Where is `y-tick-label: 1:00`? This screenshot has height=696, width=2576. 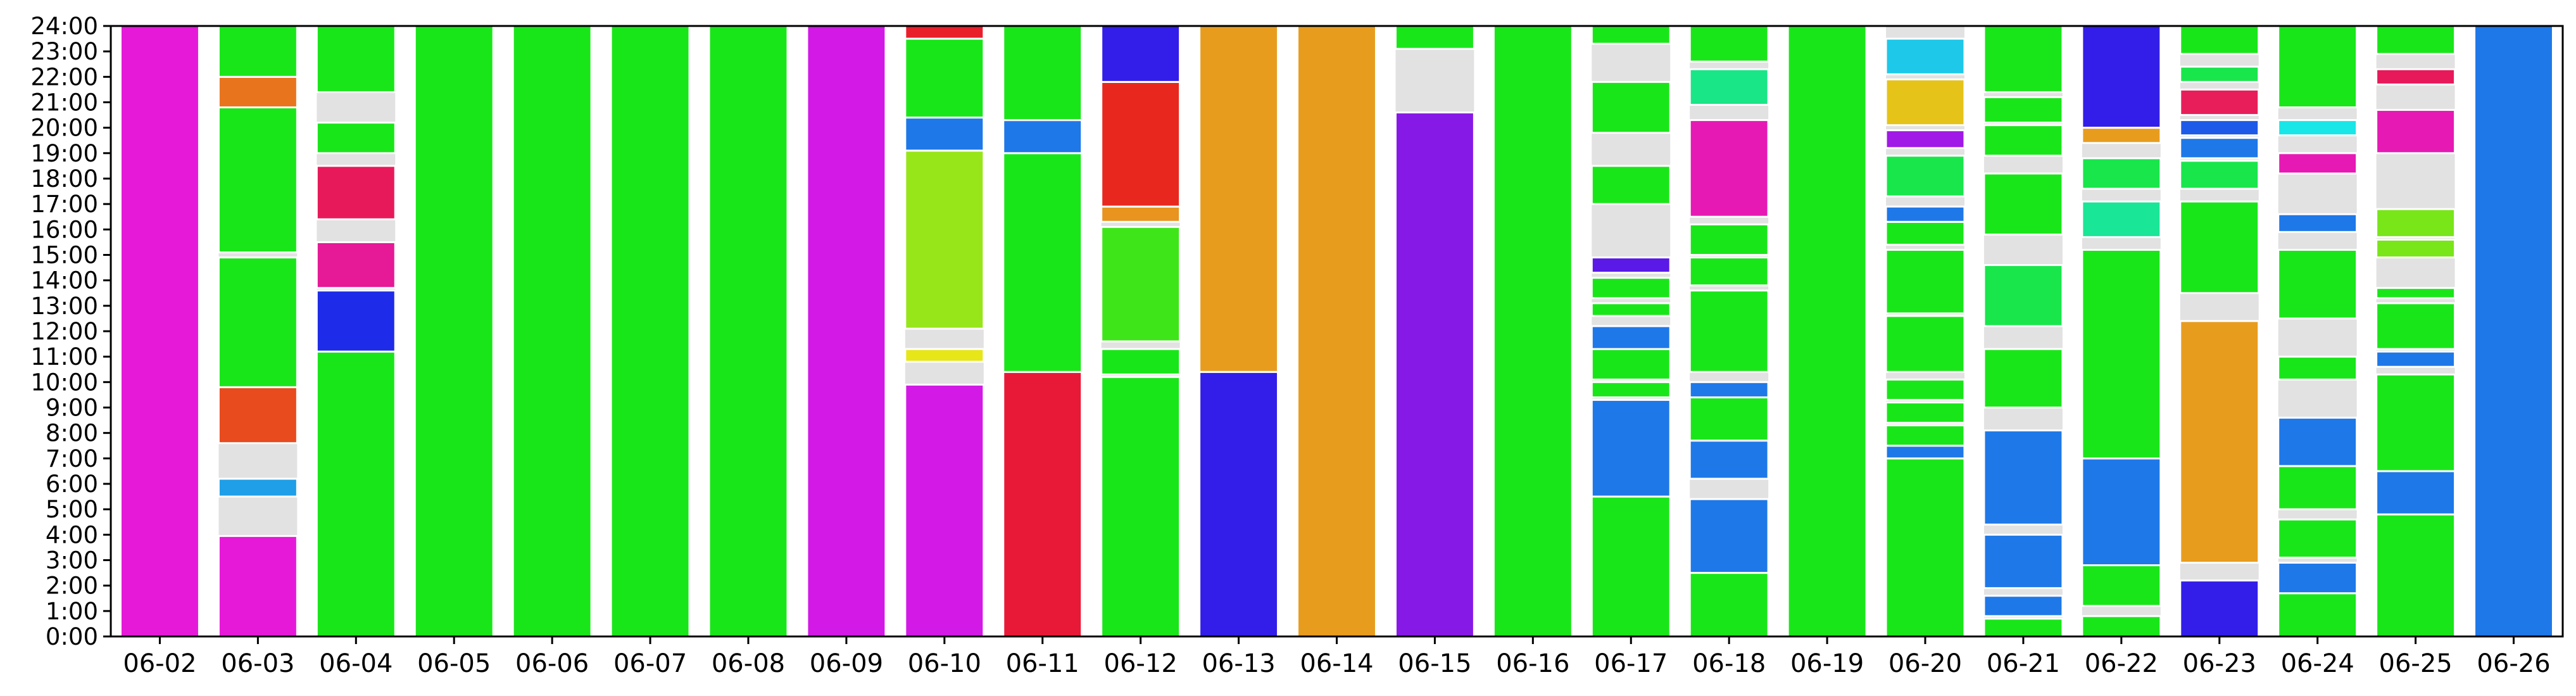 y-tick-label: 1:00 is located at coordinates (72, 612).